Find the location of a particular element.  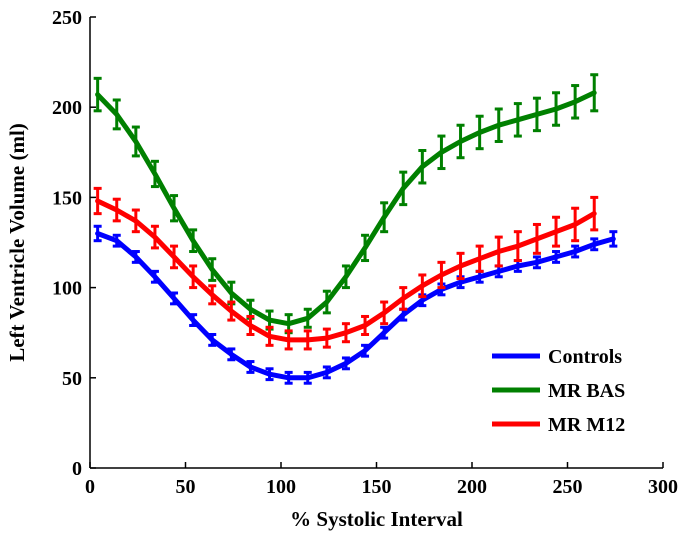

y-tick-label: 50 is located at coordinates (72, 379).